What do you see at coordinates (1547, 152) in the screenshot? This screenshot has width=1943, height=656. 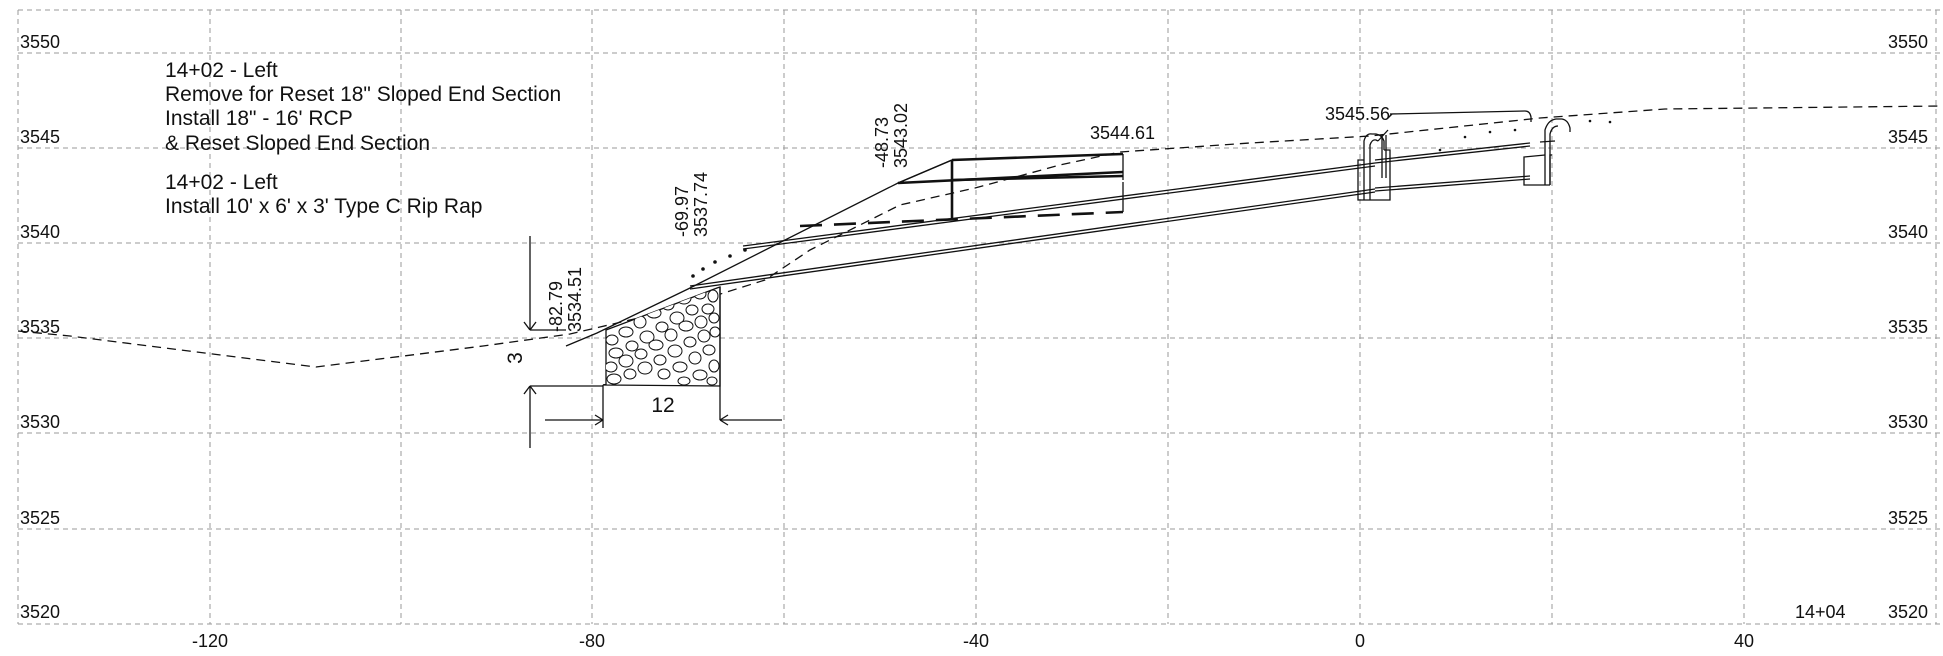 I see `inlet-structure-right` at bounding box center [1547, 152].